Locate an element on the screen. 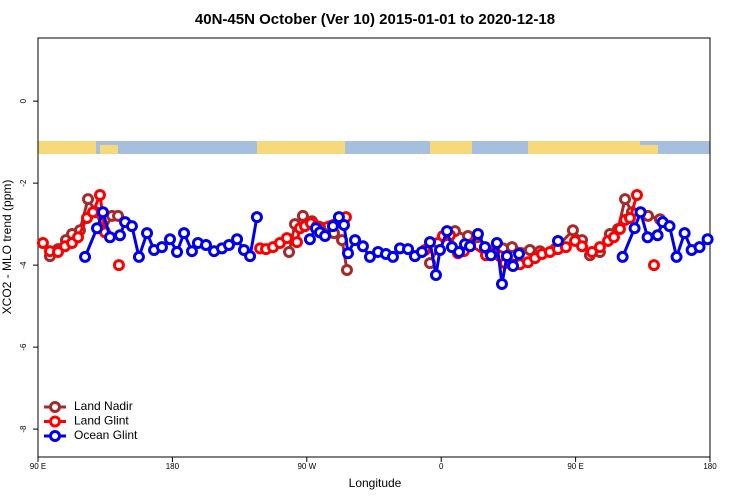 The width and height of the screenshot is (750, 500). legend-label: Land Nadir is located at coordinates (103, 406).